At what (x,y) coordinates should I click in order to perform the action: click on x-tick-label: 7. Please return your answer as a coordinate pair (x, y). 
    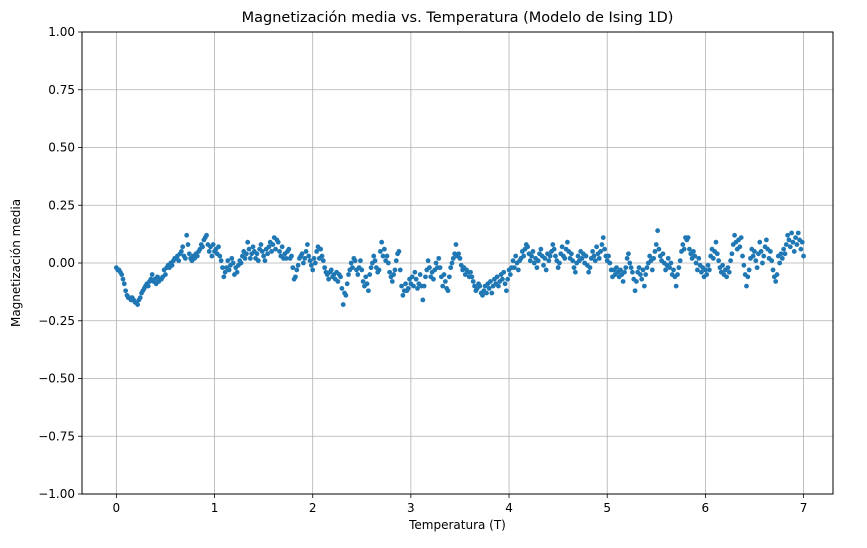
    Looking at the image, I should click on (804, 508).